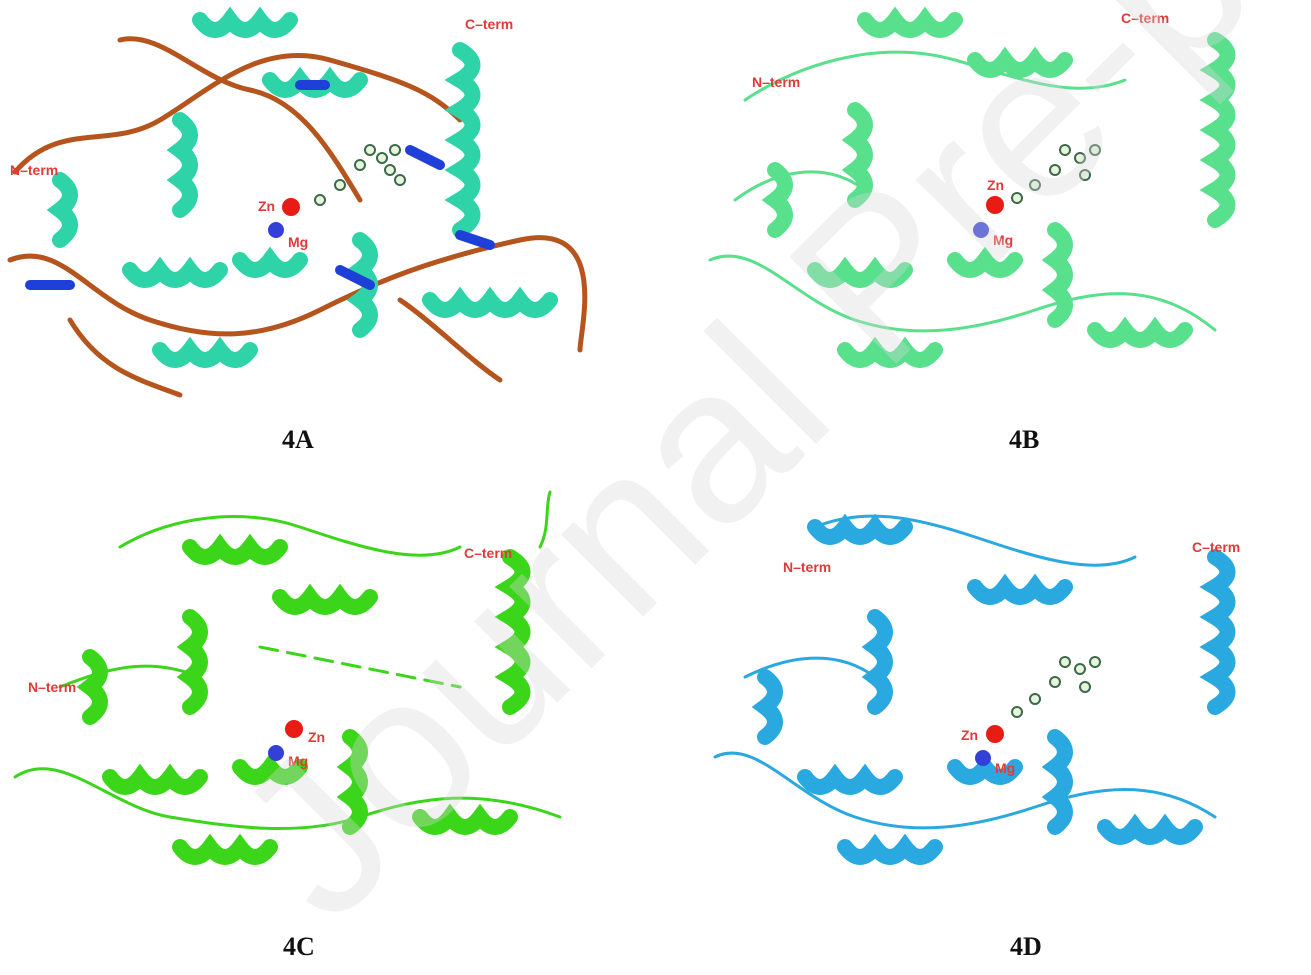 This screenshot has width=1311, height=975. I want to click on protein-structure-4b, so click(972, 187).